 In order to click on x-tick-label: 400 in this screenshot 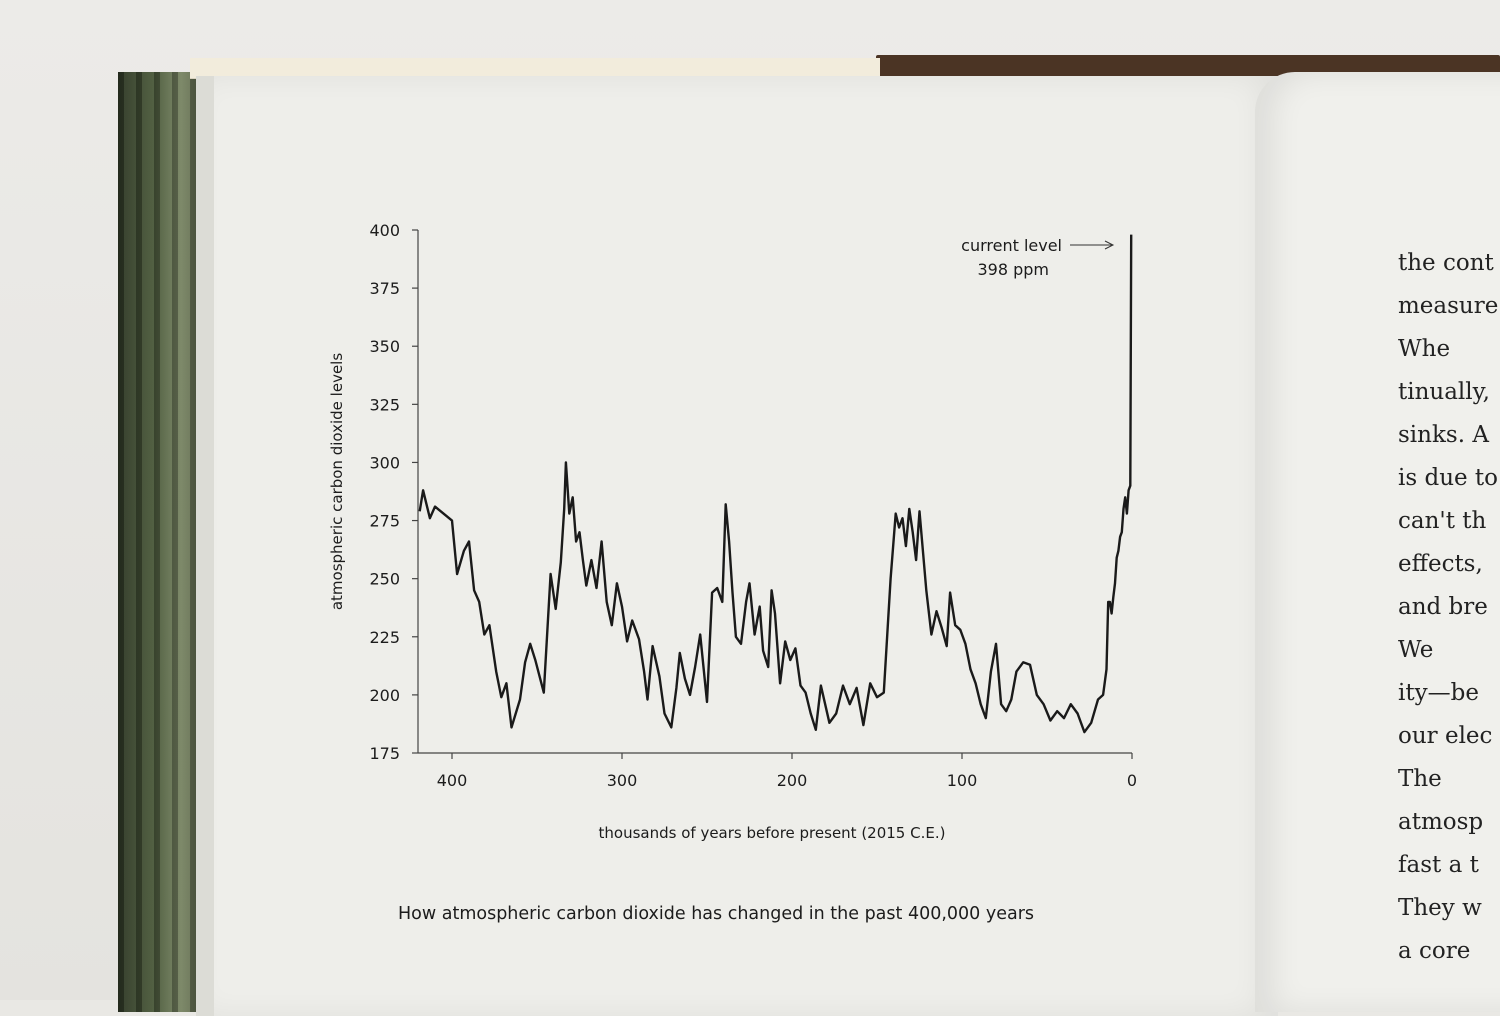, I will do `click(452, 780)`.